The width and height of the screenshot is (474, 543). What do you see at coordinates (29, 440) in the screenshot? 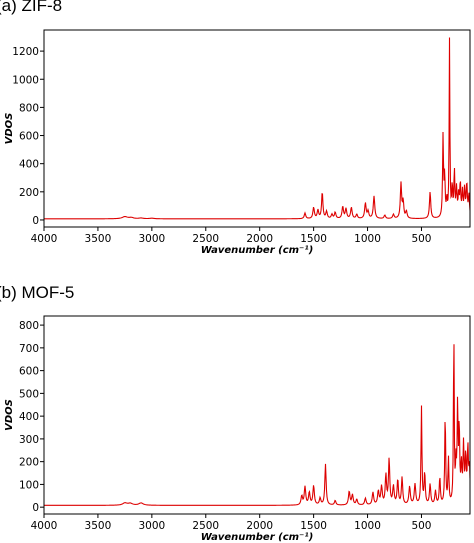
I see `y-tick-label: 300` at bounding box center [29, 440].